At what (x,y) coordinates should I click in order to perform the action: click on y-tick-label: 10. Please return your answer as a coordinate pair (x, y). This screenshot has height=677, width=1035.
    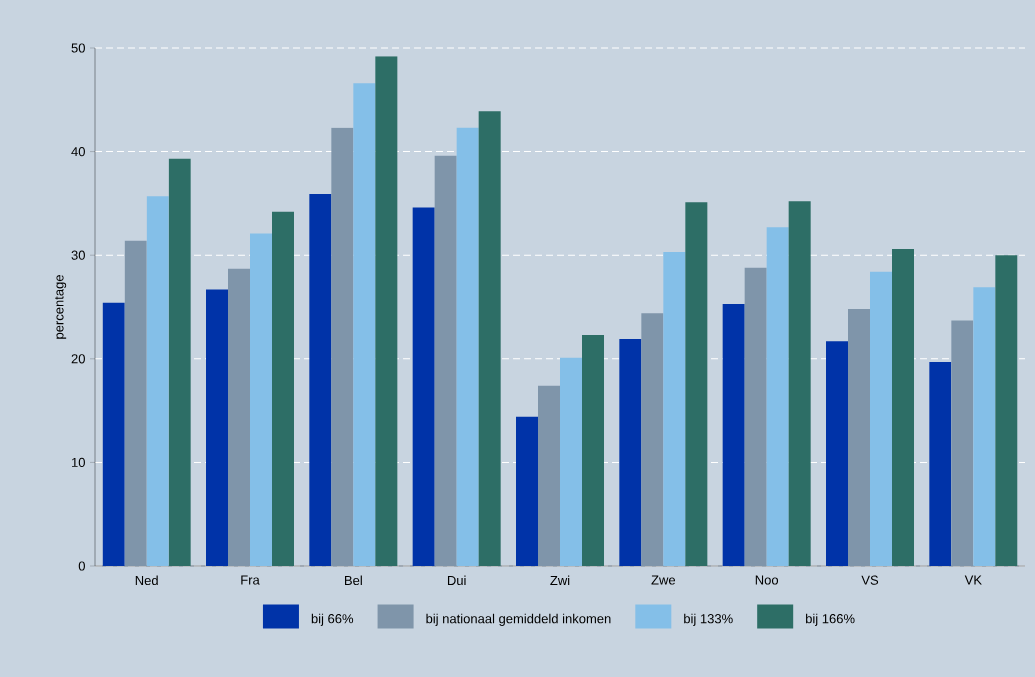
    Looking at the image, I should click on (78, 462).